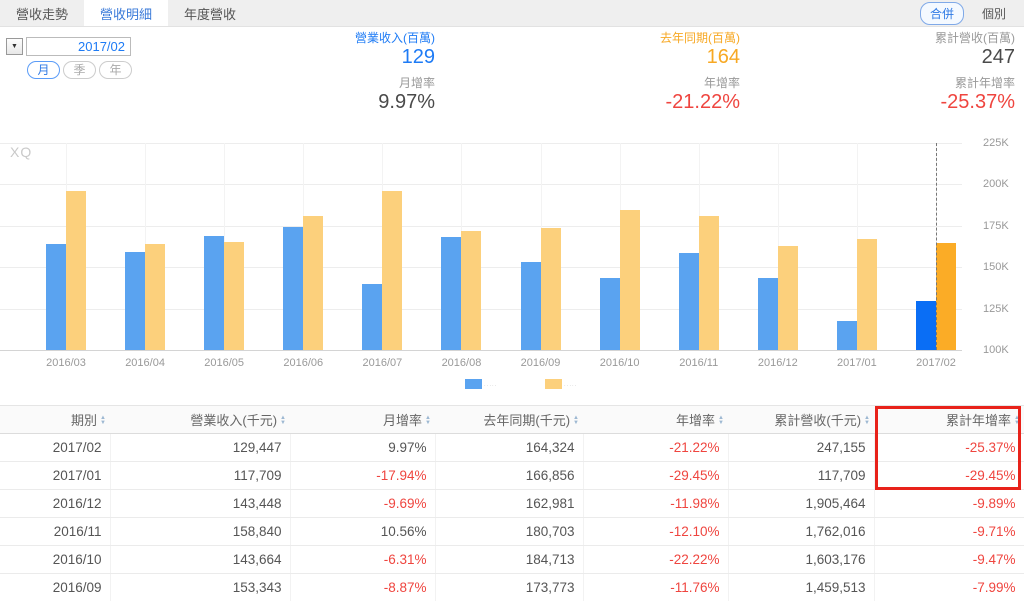  What do you see at coordinates (801, 475) in the screenshot?
I see `table-cell-累計營收(千元): 117,709` at bounding box center [801, 475].